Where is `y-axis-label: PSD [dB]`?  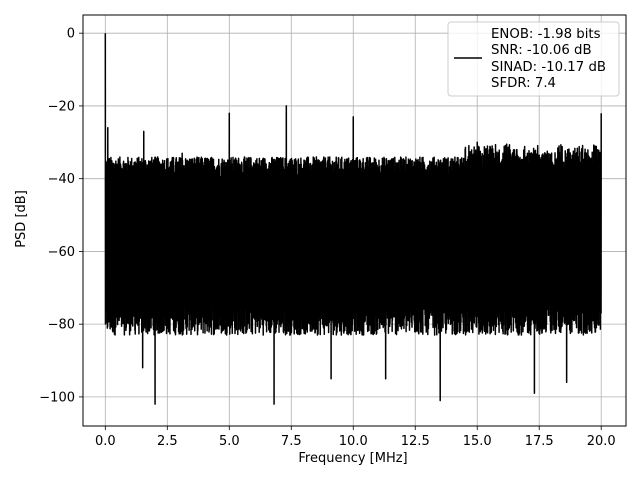 y-axis-label: PSD [dB] is located at coordinates (21, 219).